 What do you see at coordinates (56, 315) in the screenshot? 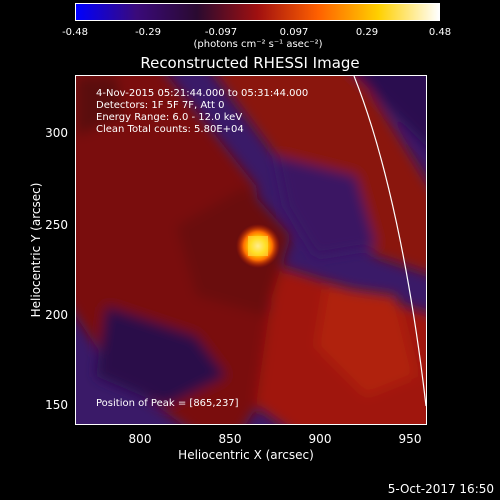
I see `y-tick: 200` at bounding box center [56, 315].